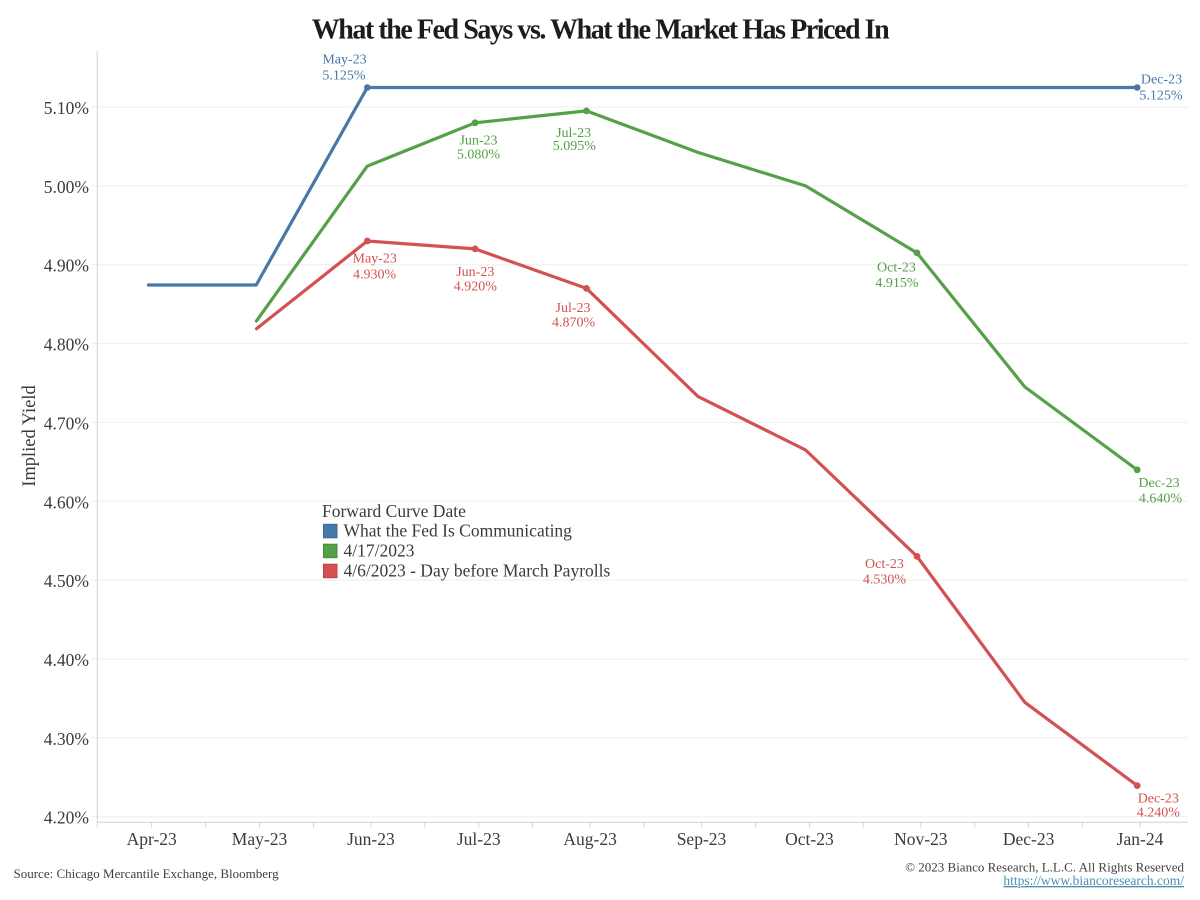 The image size is (1200, 900). I want to click on svg-text: 4.915%, so click(897, 283).